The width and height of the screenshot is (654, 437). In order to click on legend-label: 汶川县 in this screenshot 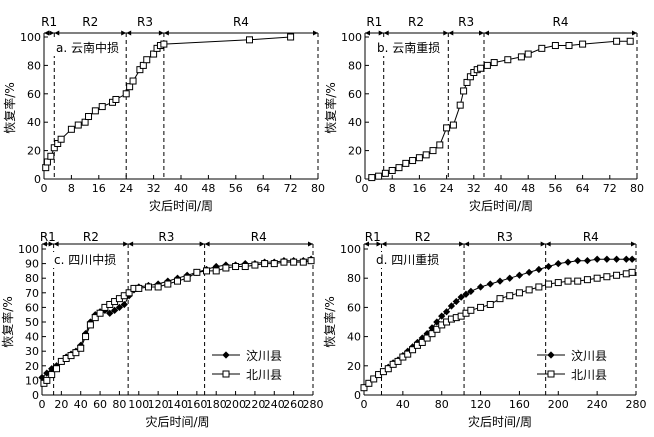, I will do `click(589, 355)`.